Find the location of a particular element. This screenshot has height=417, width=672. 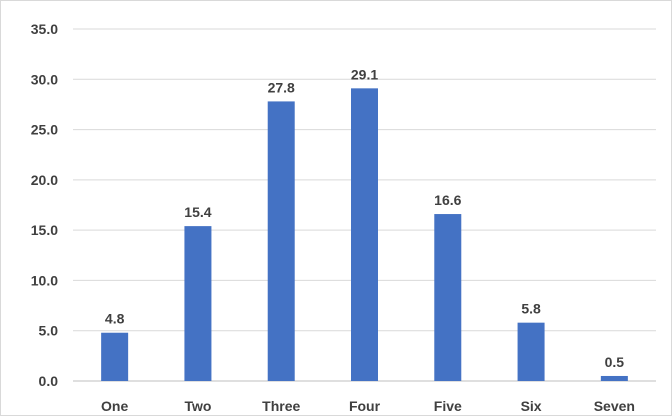

bar-two is located at coordinates (198, 303).